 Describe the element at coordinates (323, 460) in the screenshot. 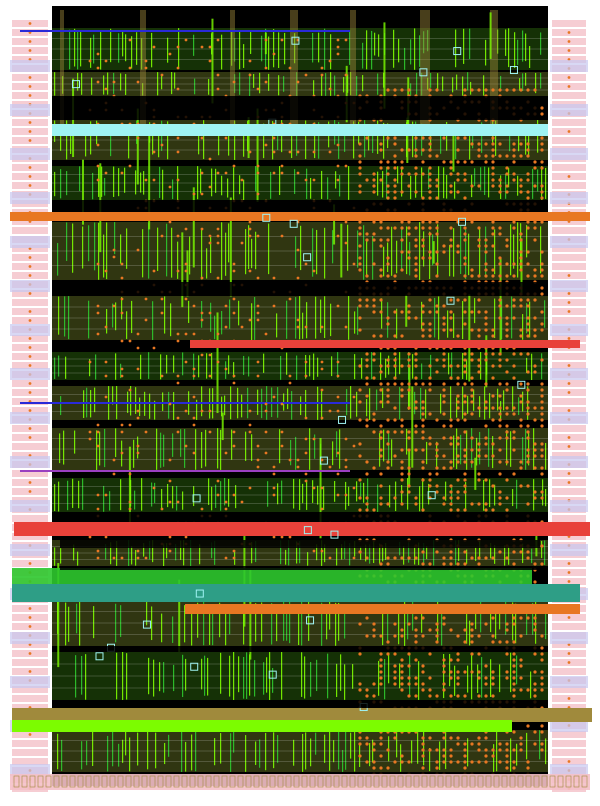

I see `macro-outline` at that location.